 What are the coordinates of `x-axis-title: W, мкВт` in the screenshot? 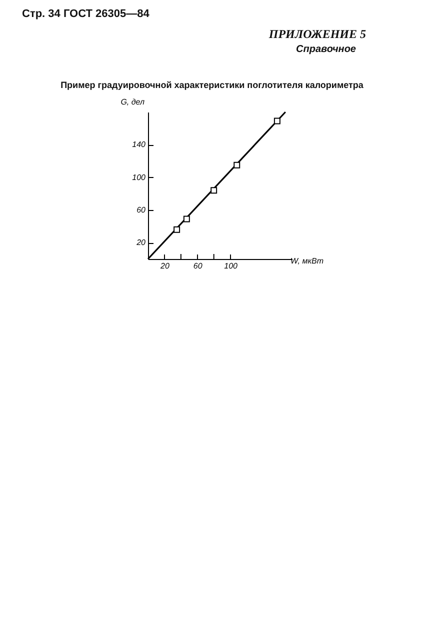 It's located at (307, 261).